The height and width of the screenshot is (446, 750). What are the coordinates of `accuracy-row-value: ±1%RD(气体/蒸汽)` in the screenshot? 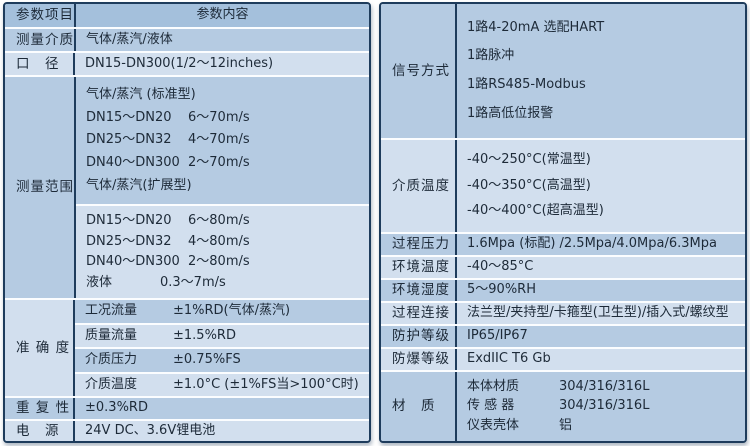 It's located at (232, 311).